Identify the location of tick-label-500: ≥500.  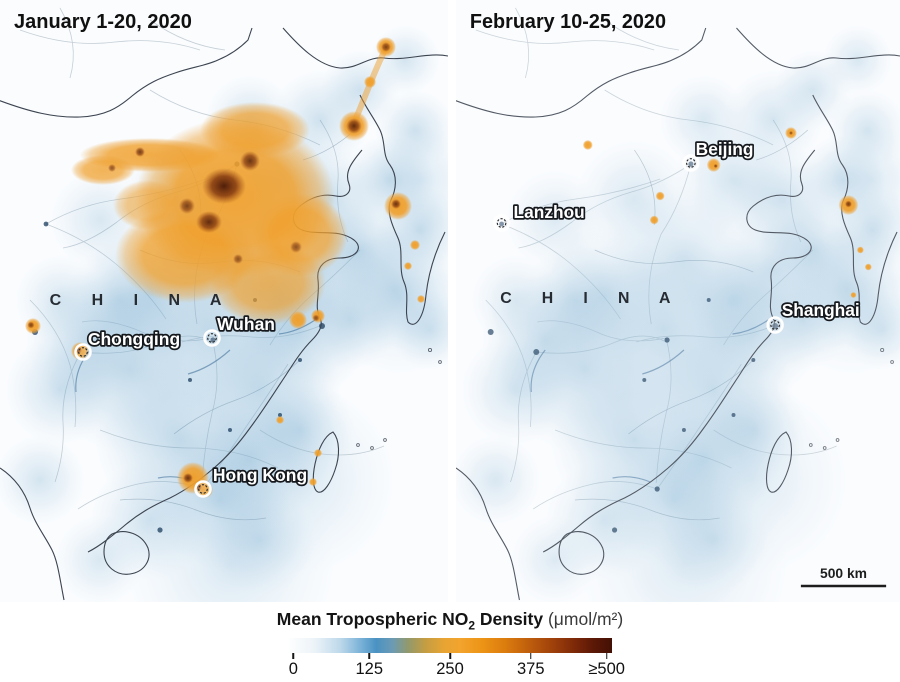
(606, 669).